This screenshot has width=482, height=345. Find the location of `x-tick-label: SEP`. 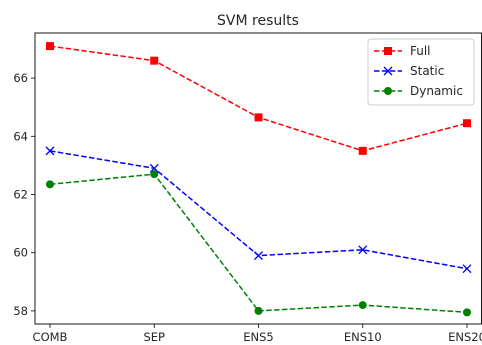

x-tick-label: SEP is located at coordinates (154, 337).